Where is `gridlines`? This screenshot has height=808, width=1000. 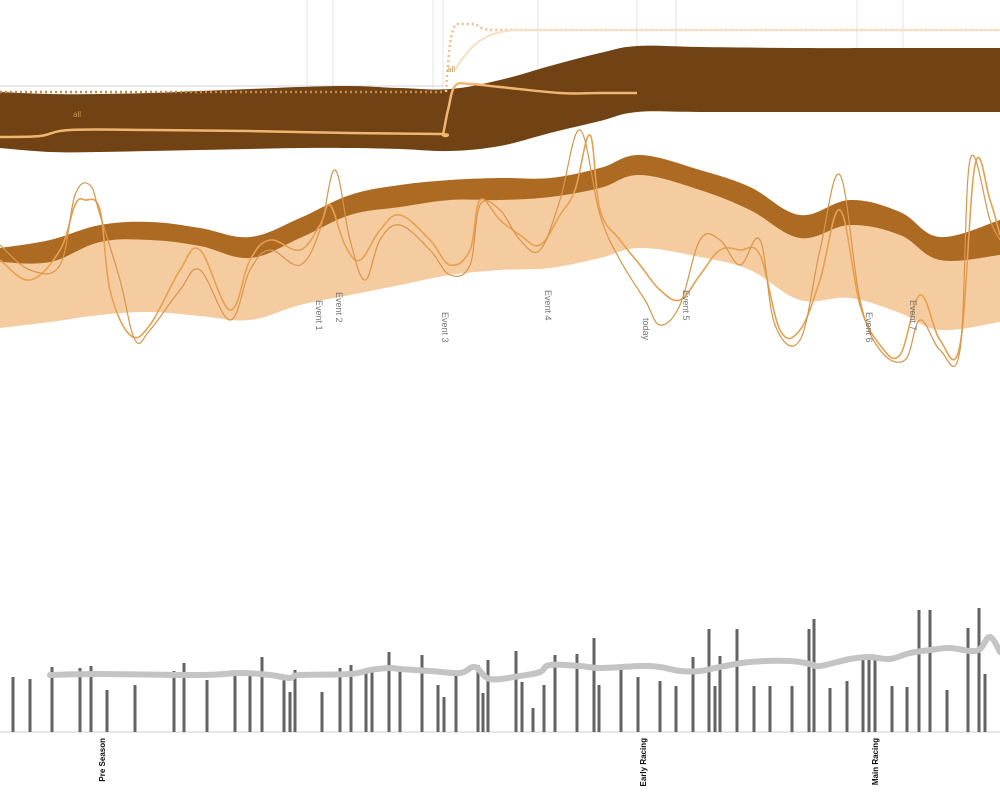
gridlines is located at coordinates (452, 45).